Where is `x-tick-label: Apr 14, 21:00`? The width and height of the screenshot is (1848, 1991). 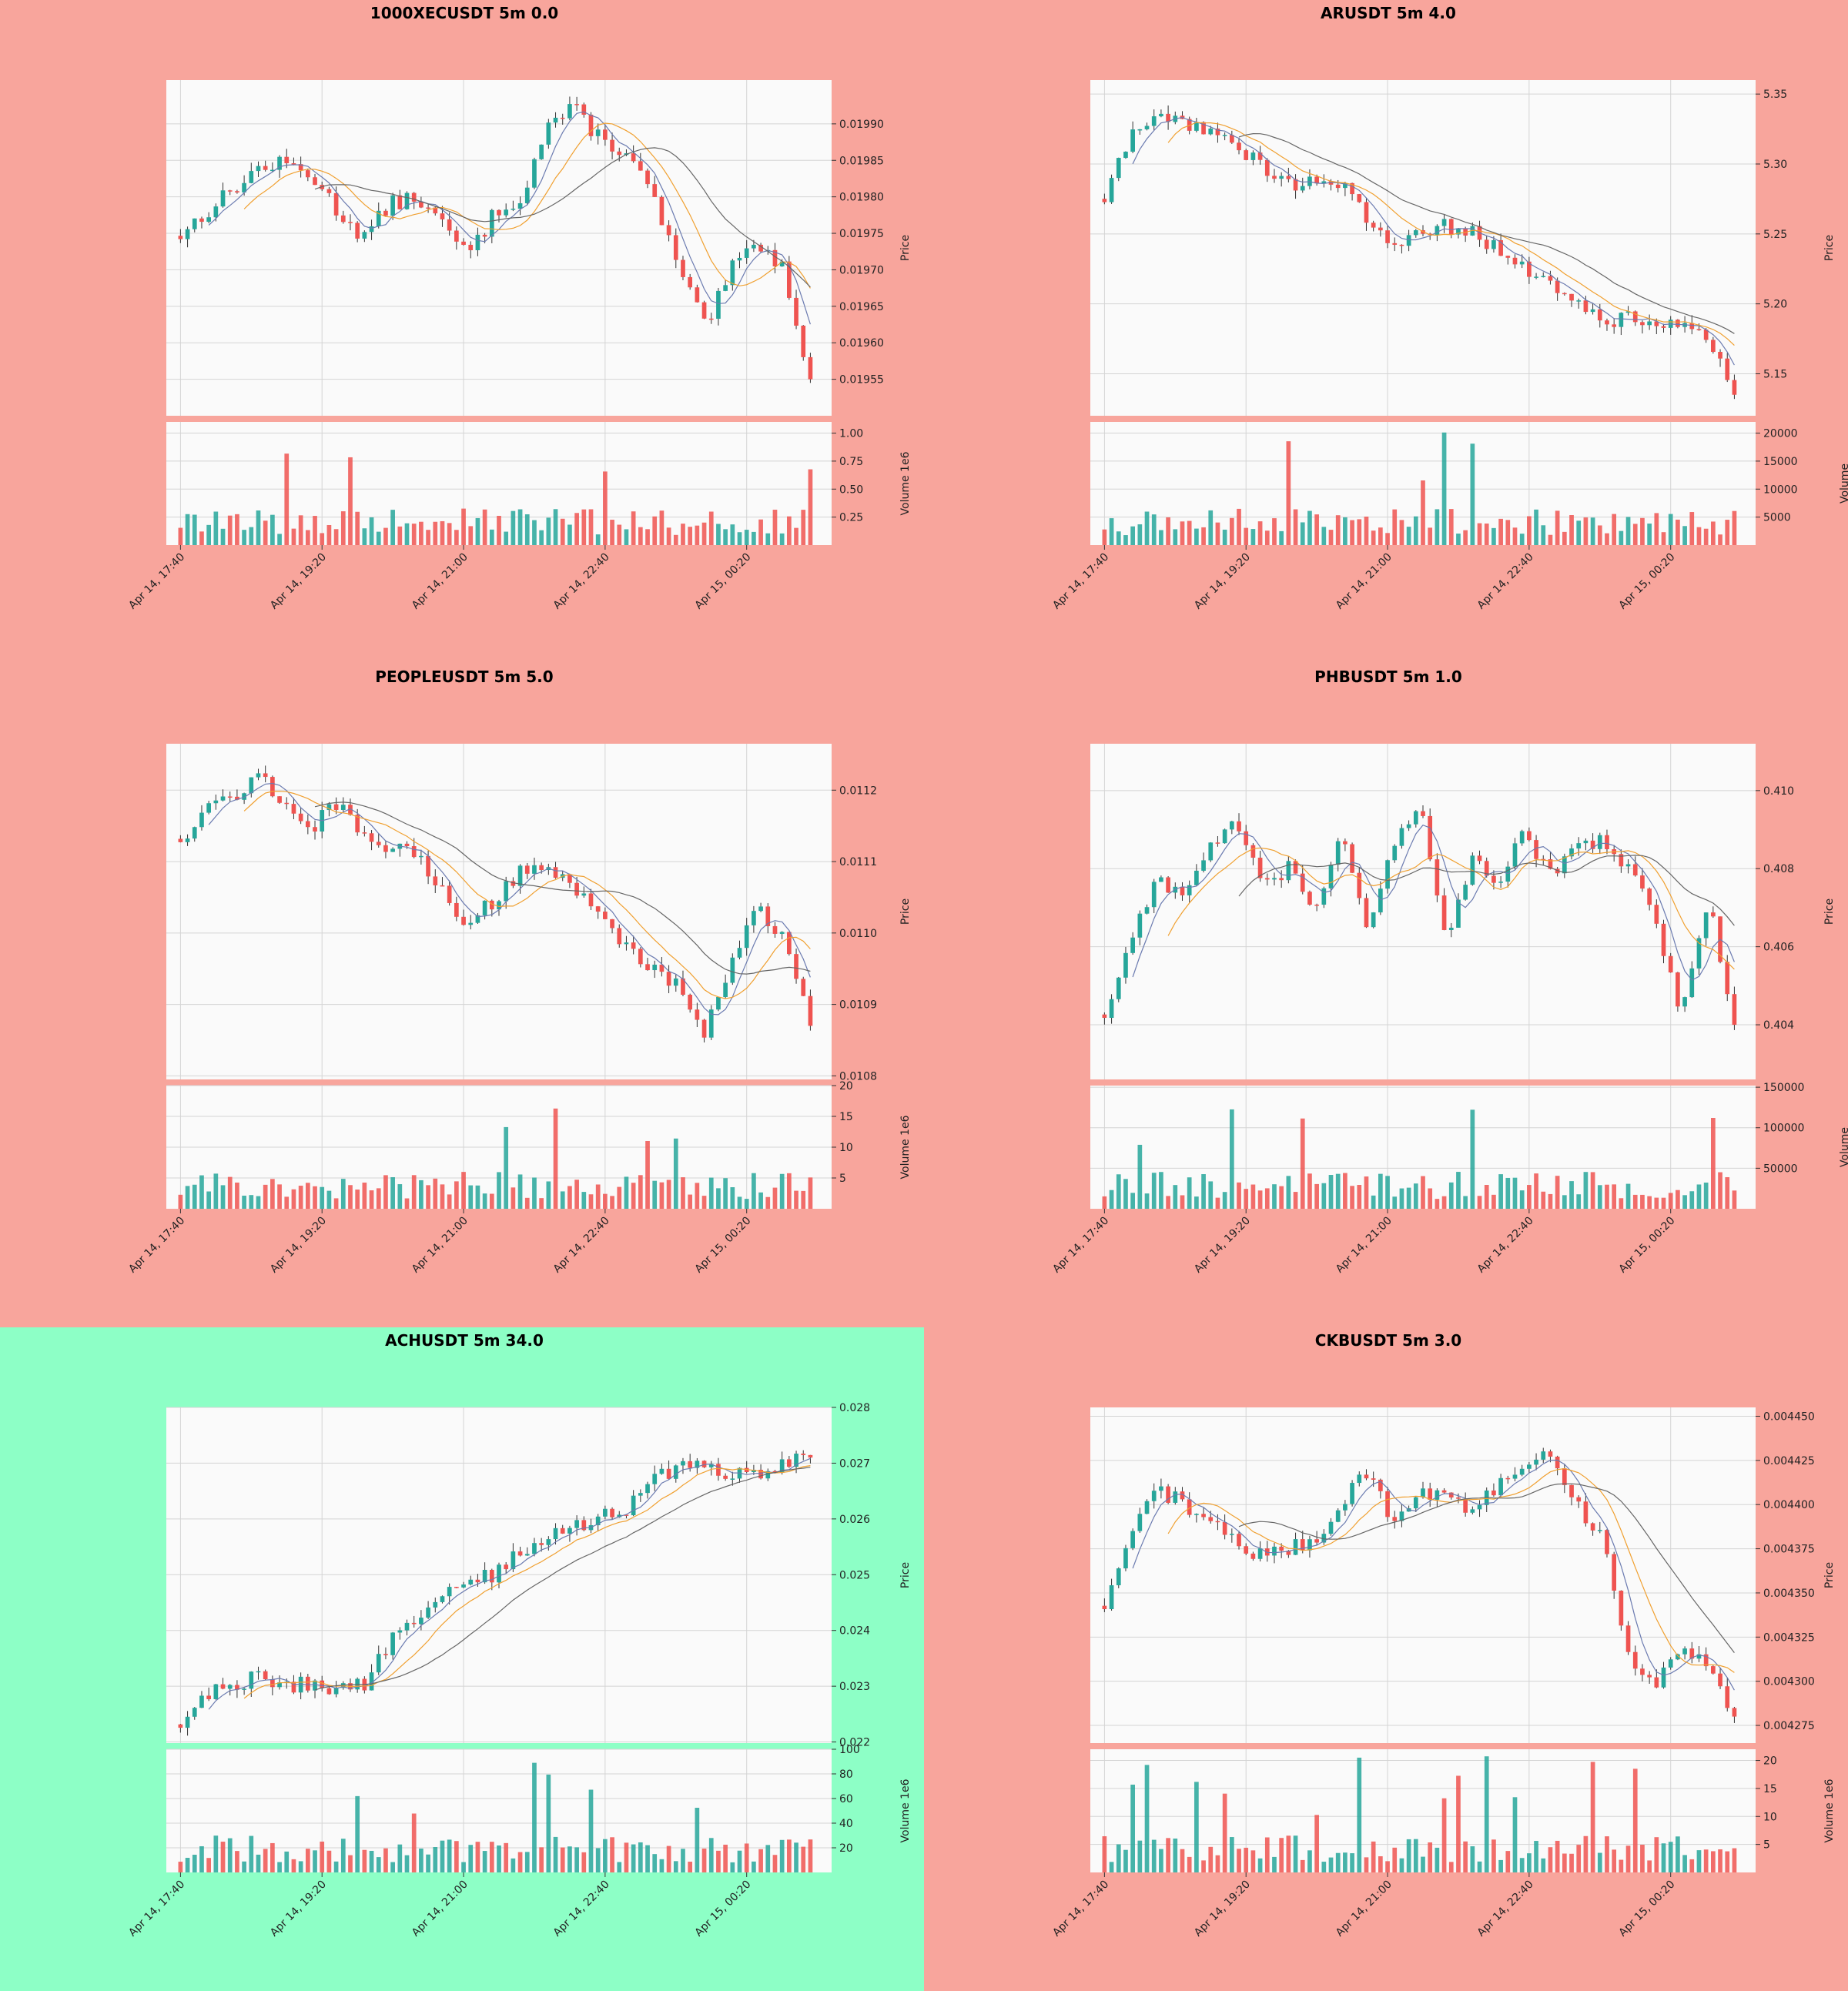 x-tick-label: Apr 14, 21:00 is located at coordinates (440, 581).